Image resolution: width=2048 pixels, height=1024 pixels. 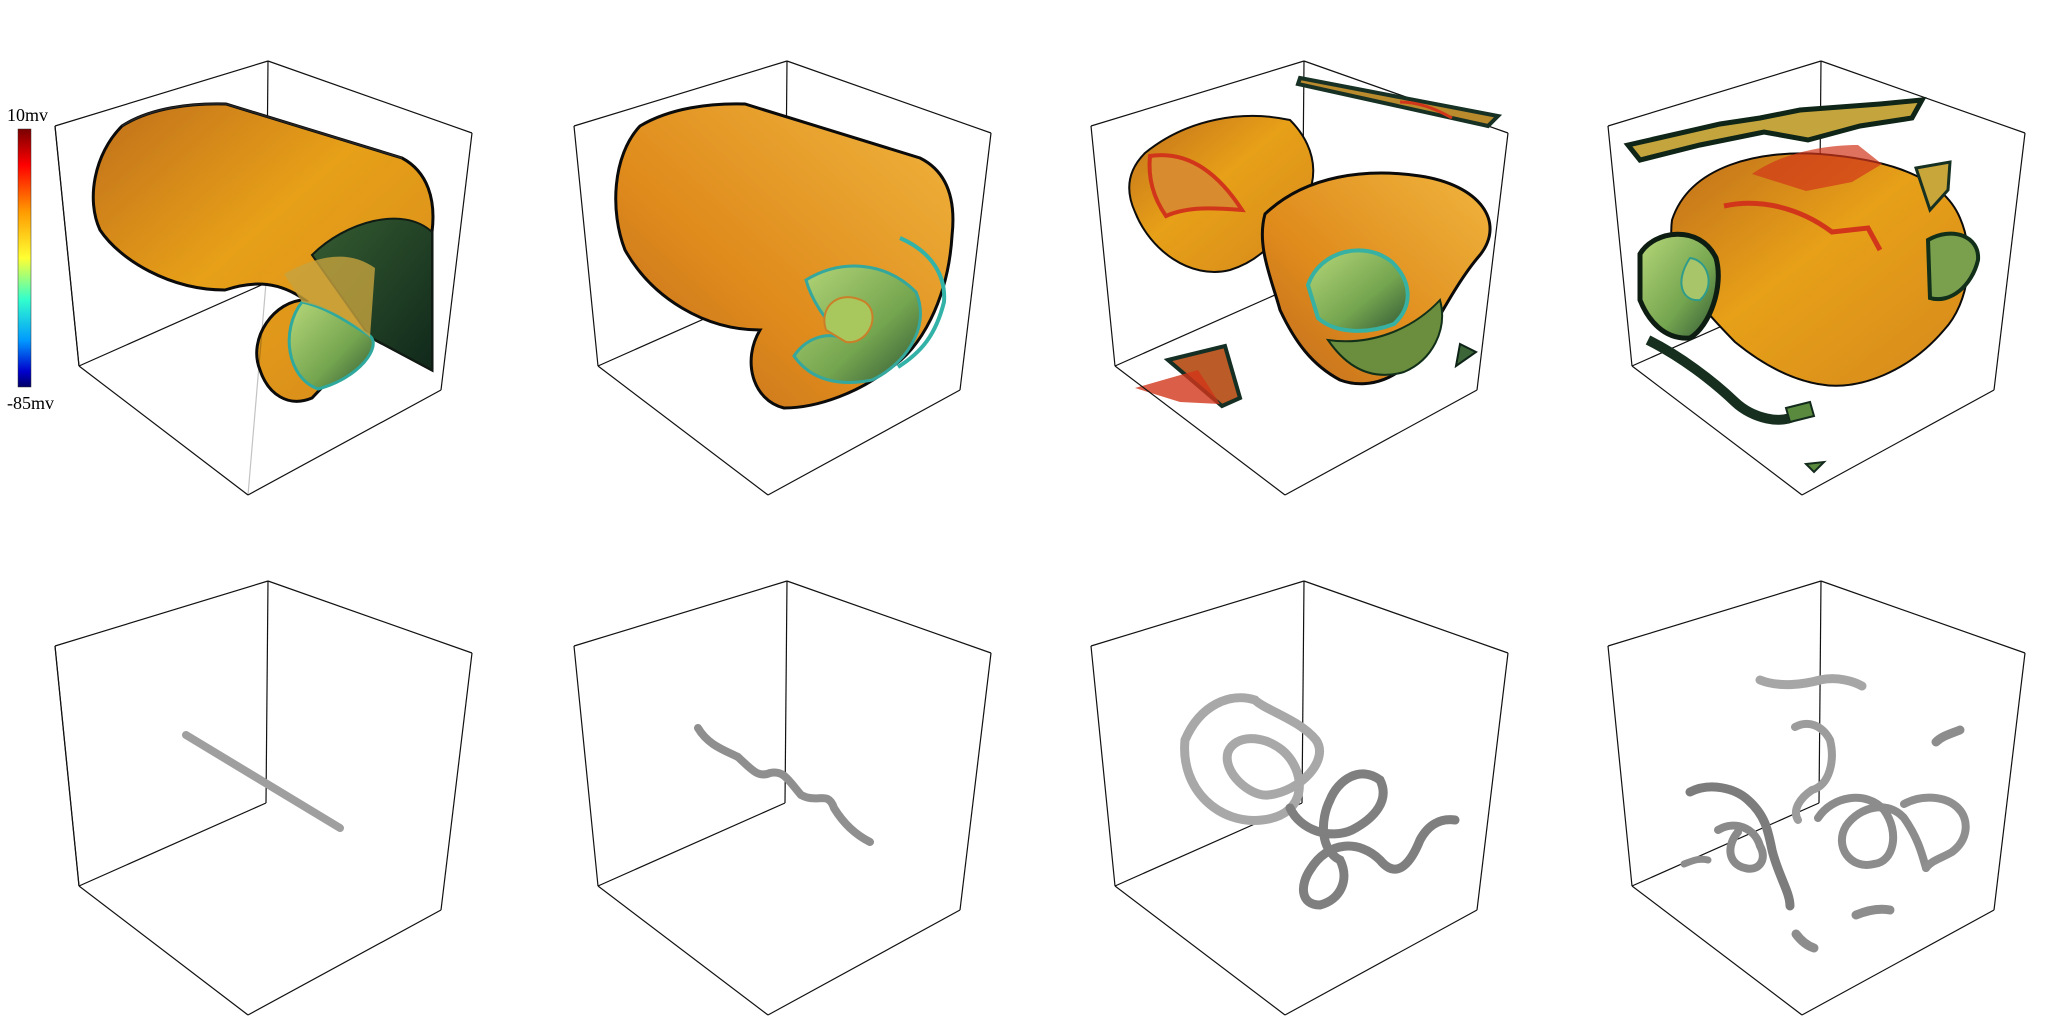 I want to click on colorbar-gradient, so click(x=24, y=258).